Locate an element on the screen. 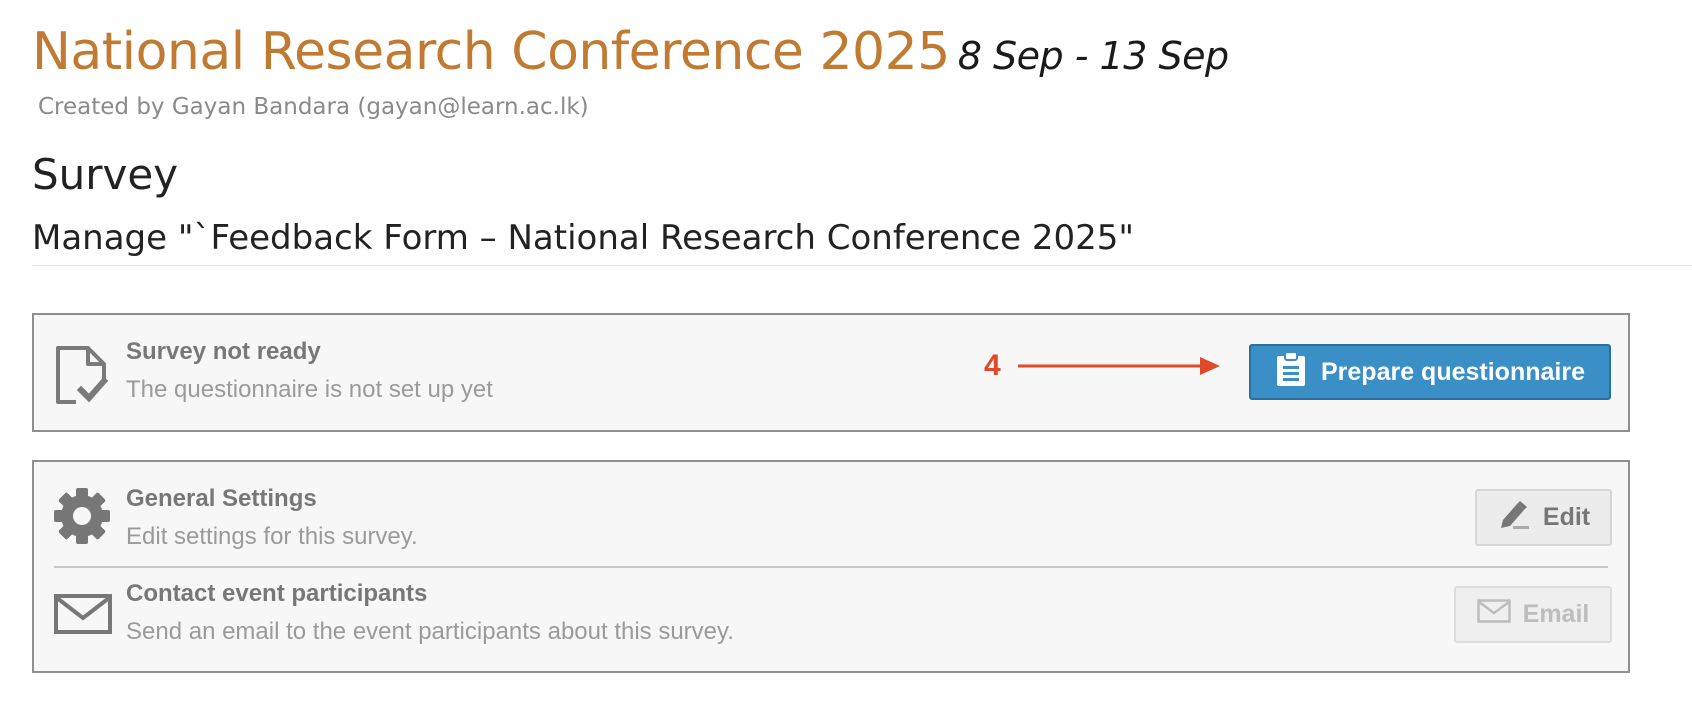 The image size is (1692, 718). email-button: Email is located at coordinates (1533, 614).